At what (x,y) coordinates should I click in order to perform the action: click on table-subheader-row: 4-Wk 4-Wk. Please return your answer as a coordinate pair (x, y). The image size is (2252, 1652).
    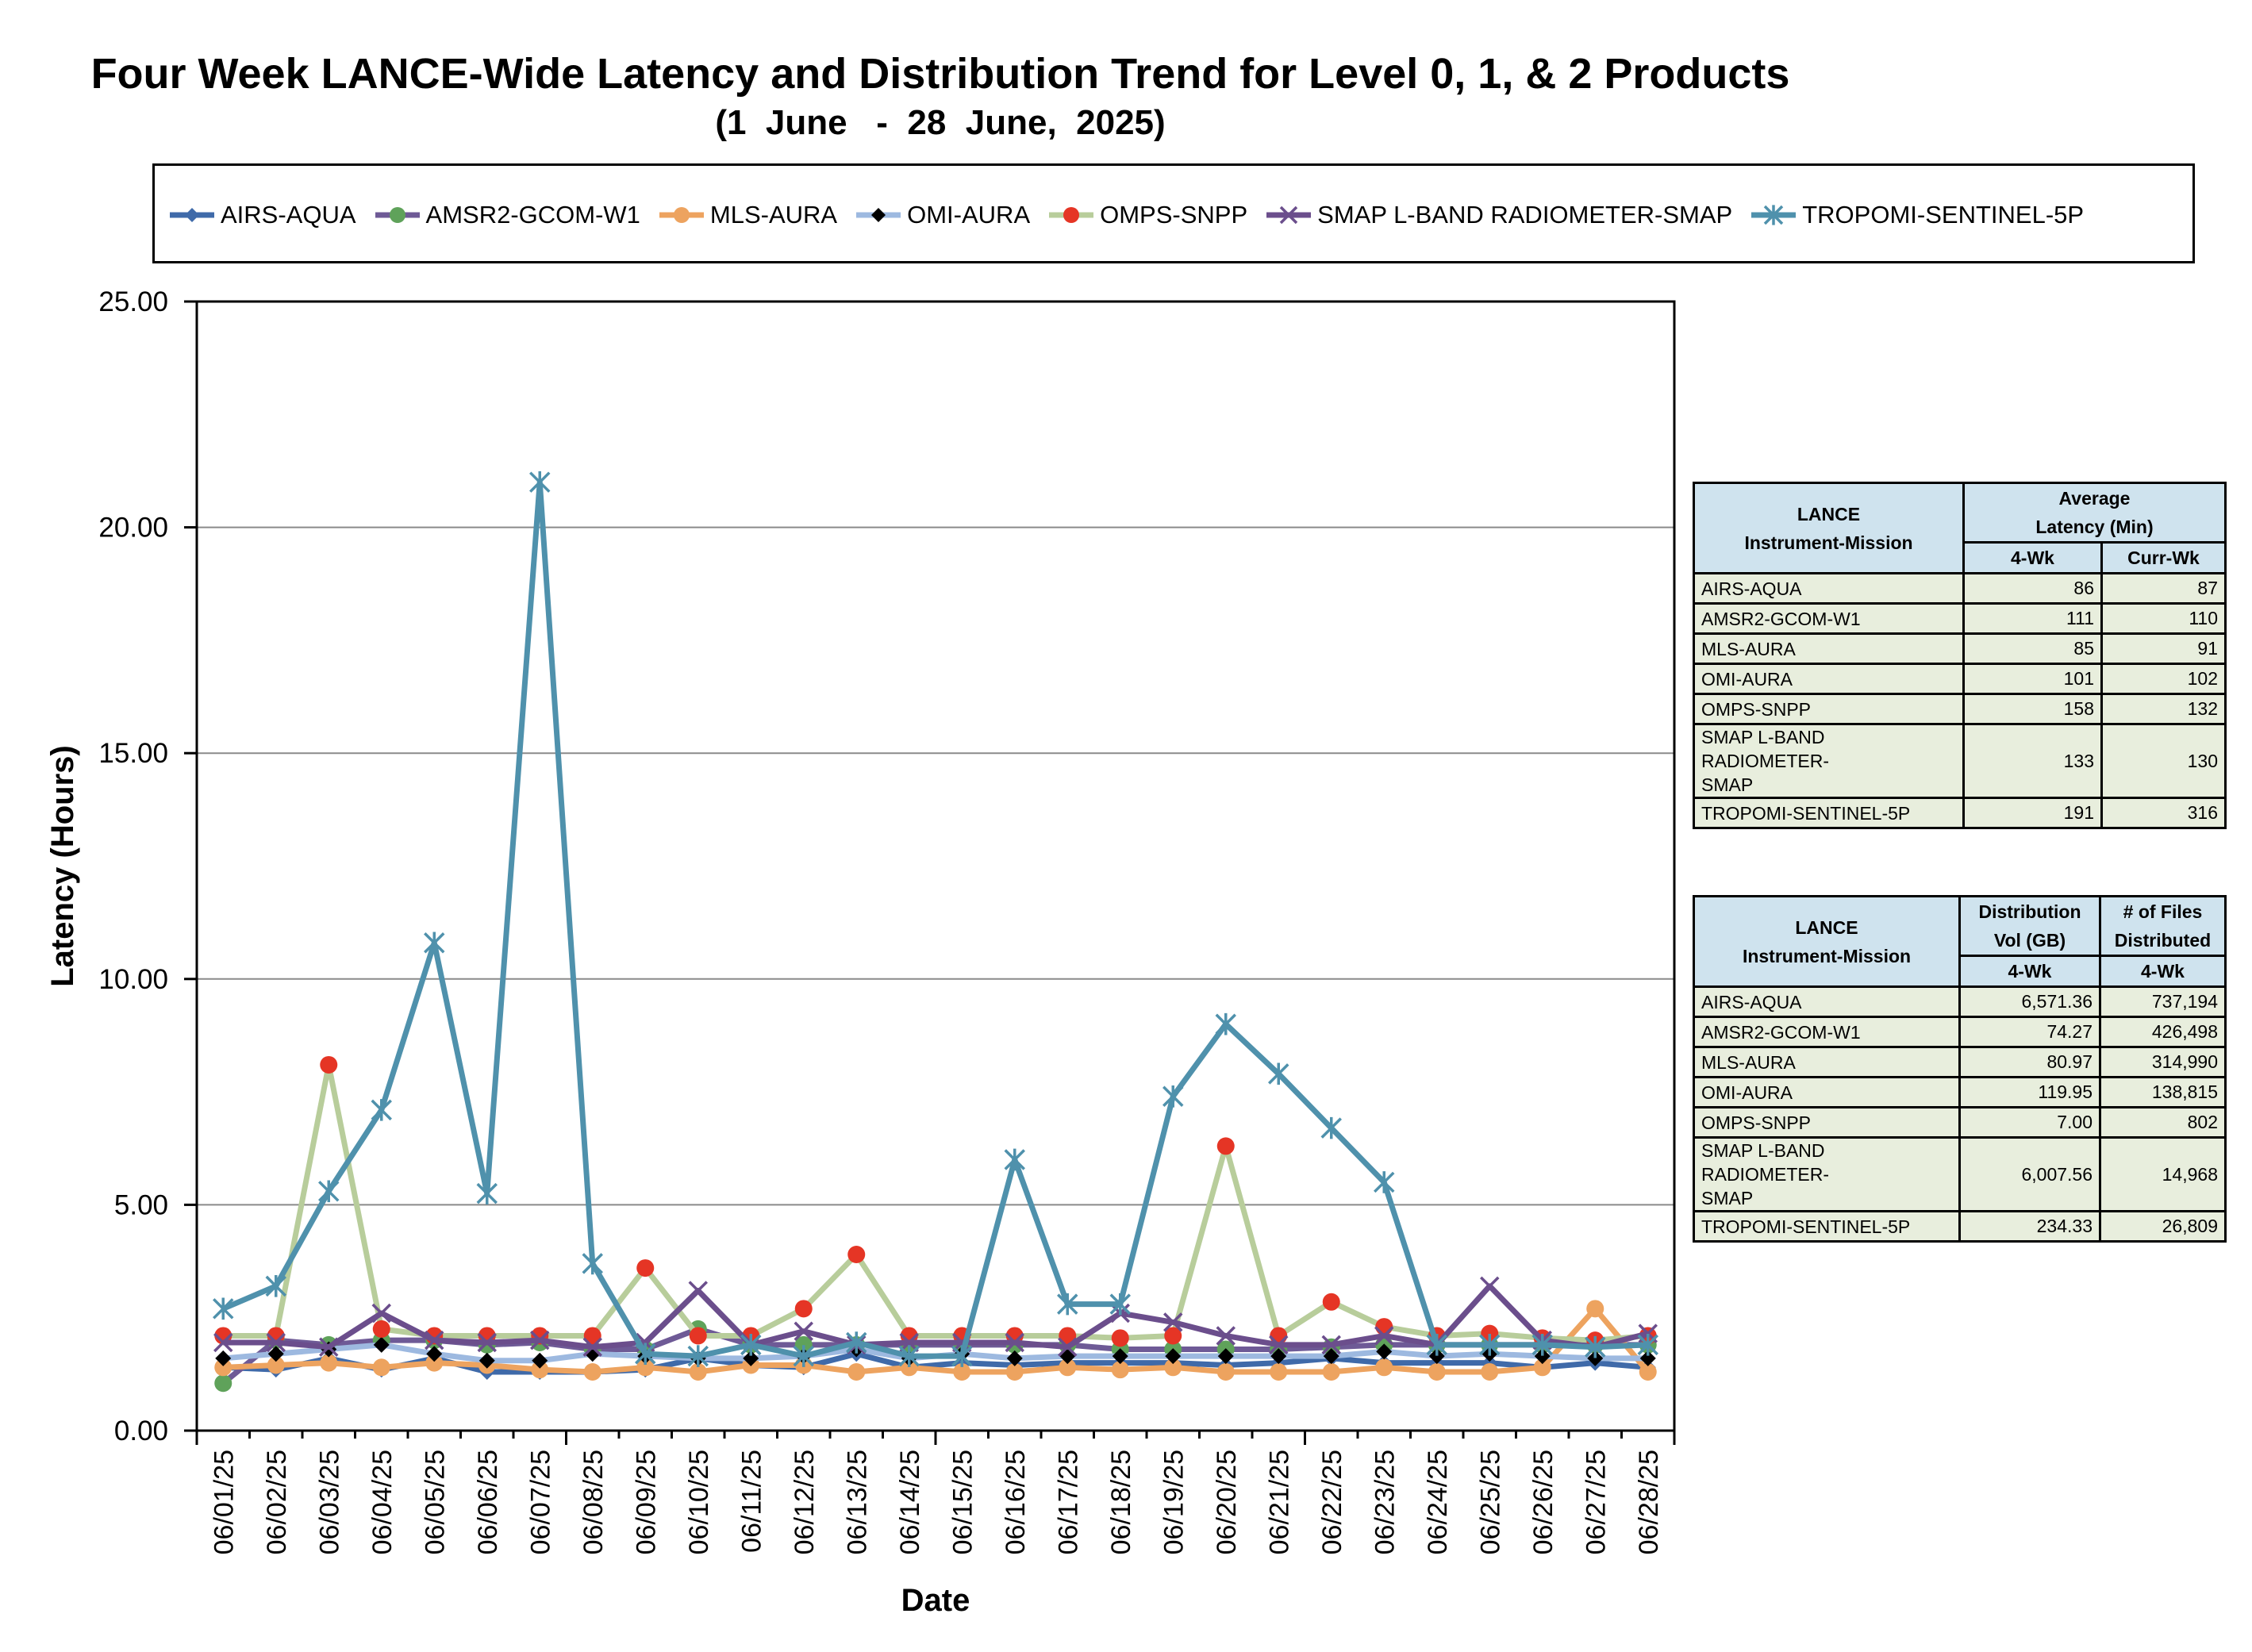
    Looking at the image, I should click on (1960, 971).